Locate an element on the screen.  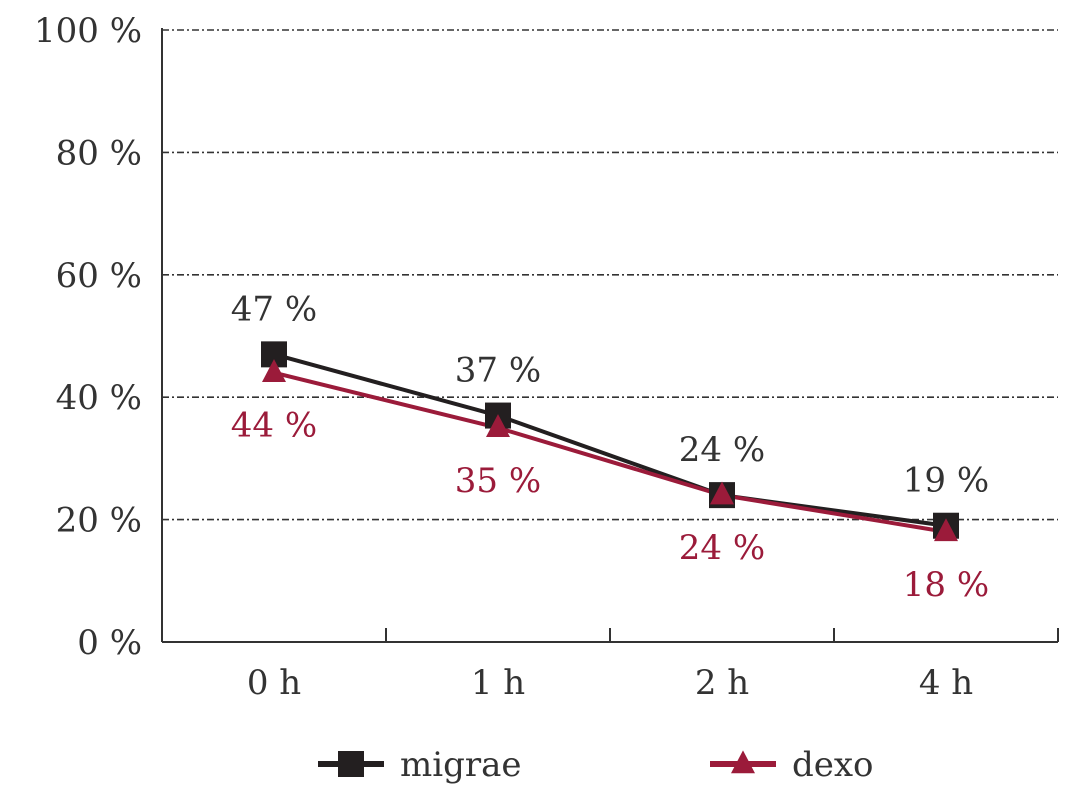
y-axis-ticks: 0 % 20 % 40 % 60 % 80 % 100 % is located at coordinates (88, 337).